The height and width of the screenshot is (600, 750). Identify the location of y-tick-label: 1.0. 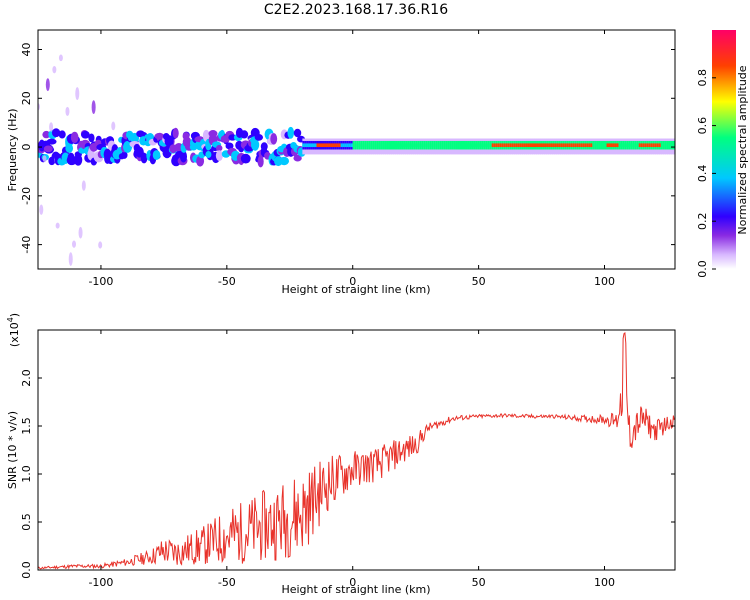
(26, 474).